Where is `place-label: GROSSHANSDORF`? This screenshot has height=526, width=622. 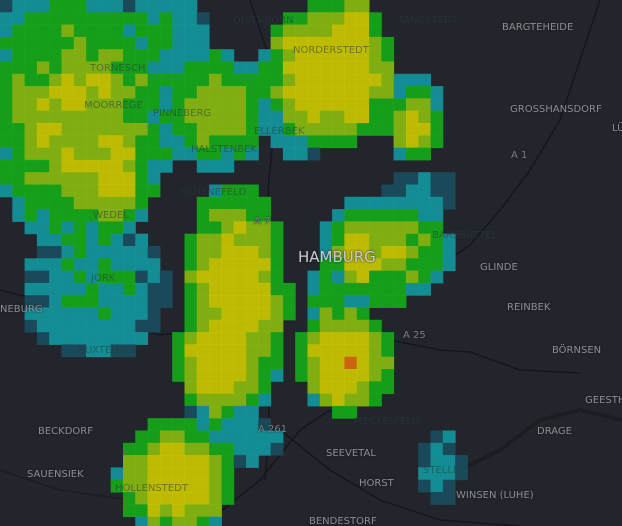
place-label: GROSSHANSDORF is located at coordinates (556, 109).